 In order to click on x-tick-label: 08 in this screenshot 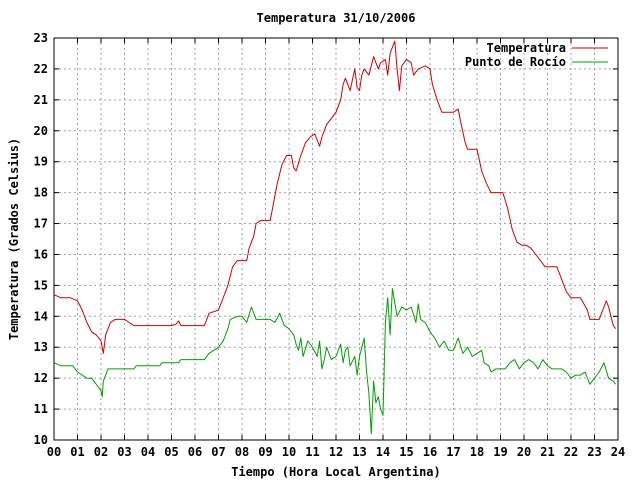, I will do `click(242, 452)`.